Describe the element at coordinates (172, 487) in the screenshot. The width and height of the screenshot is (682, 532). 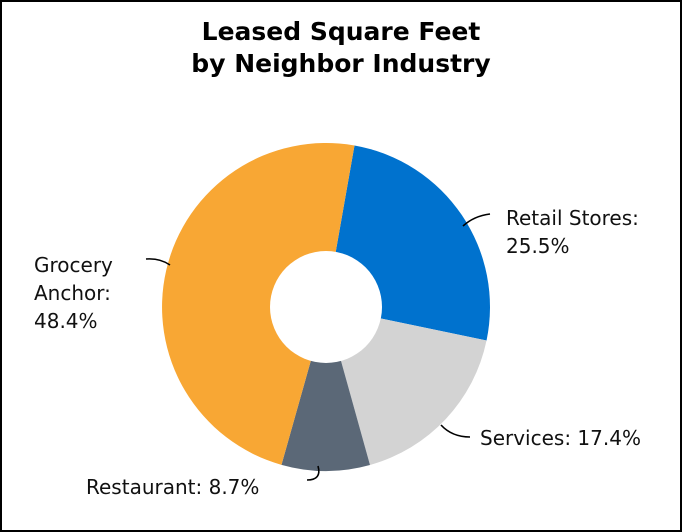
I see `label-restaurant: Restaurant: 8.7%` at that location.